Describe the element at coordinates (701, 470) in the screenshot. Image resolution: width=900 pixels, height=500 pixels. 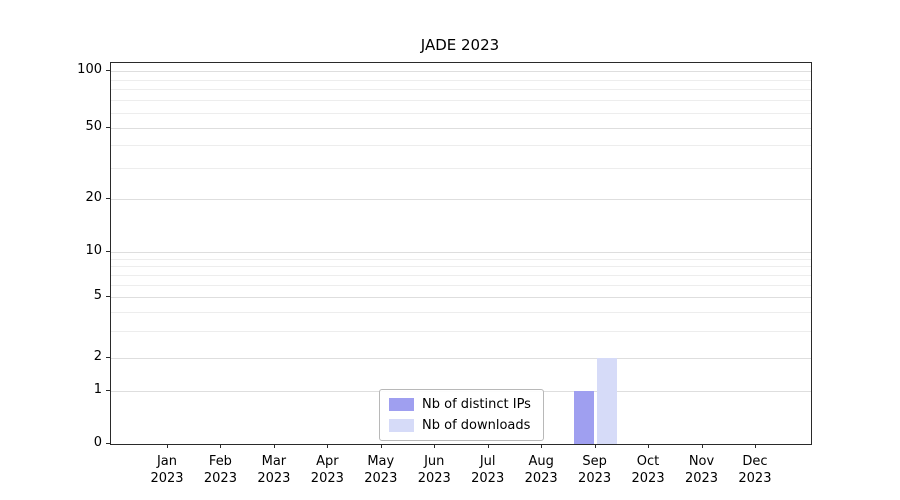
I see `x-tick-label-nov: Nov 2023` at that location.